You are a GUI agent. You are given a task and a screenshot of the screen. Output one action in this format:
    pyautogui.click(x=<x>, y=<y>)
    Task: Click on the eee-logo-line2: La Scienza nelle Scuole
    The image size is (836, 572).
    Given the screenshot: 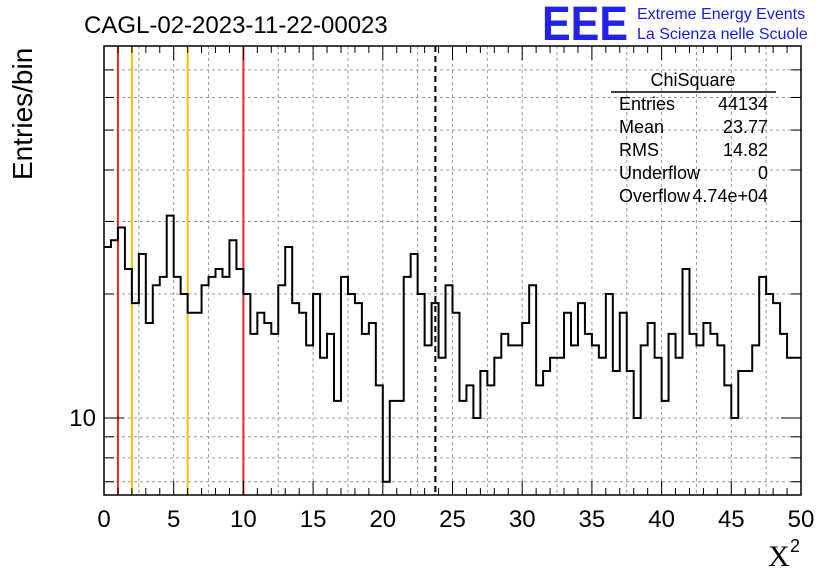 What is the action you would take?
    pyautogui.click(x=722, y=34)
    